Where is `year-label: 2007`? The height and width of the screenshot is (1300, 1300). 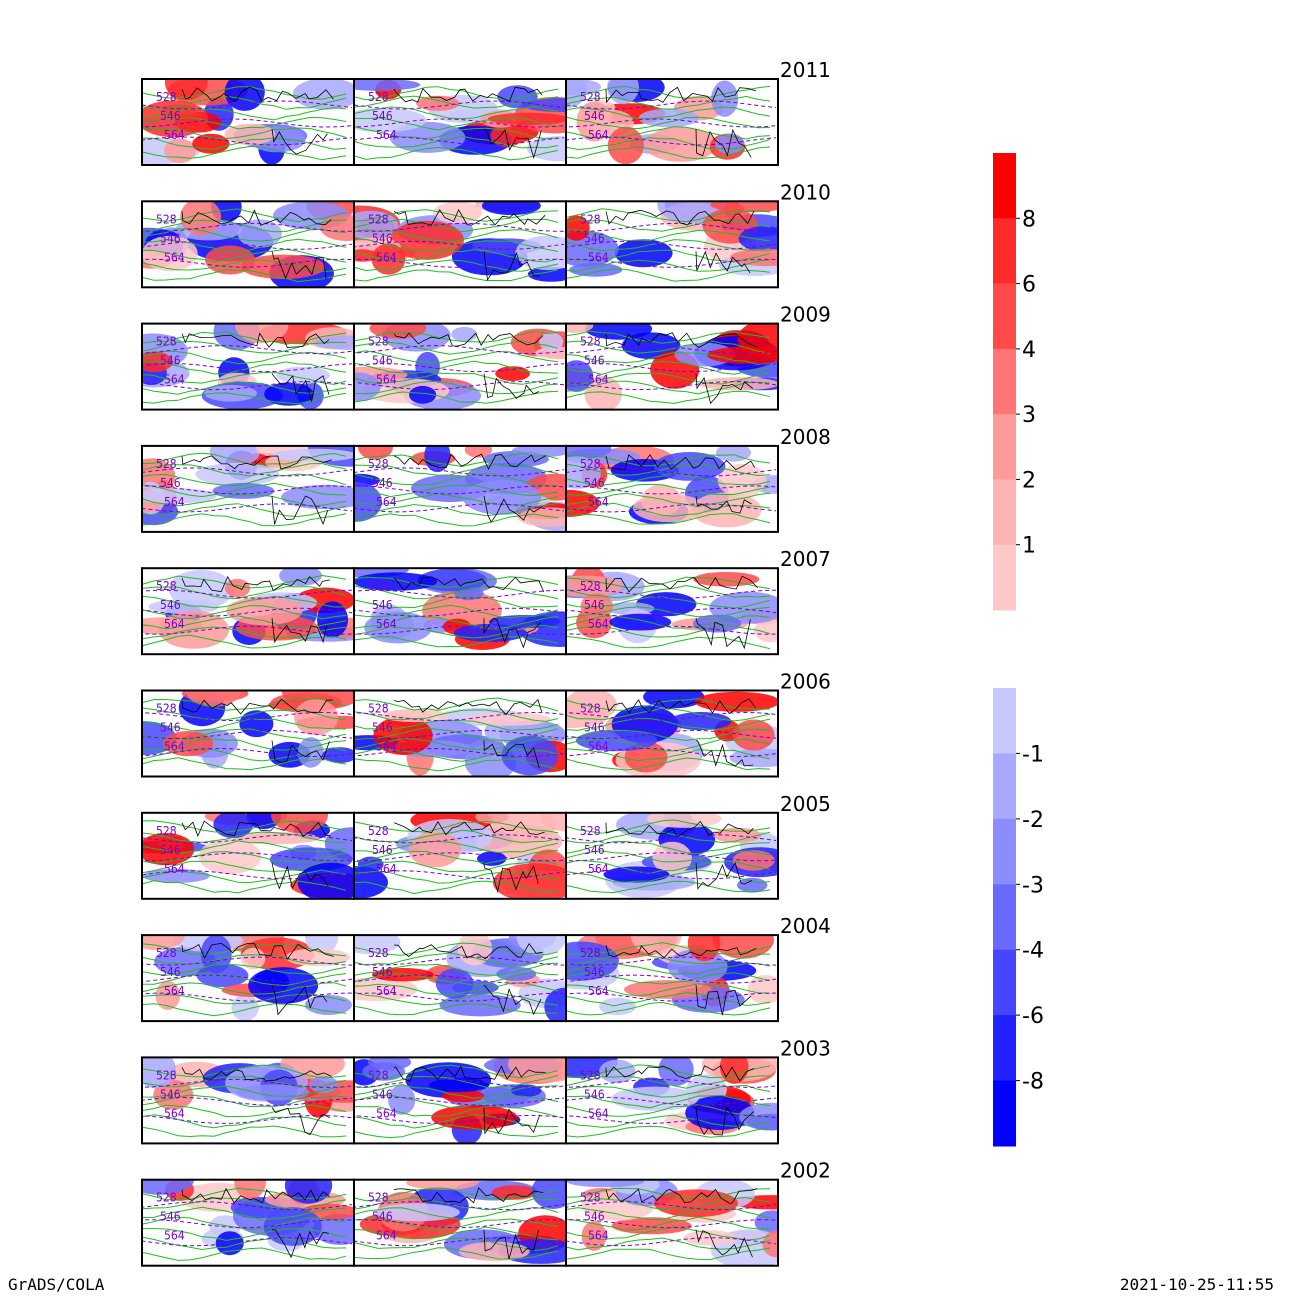
year-label: 2007 is located at coordinates (805, 559).